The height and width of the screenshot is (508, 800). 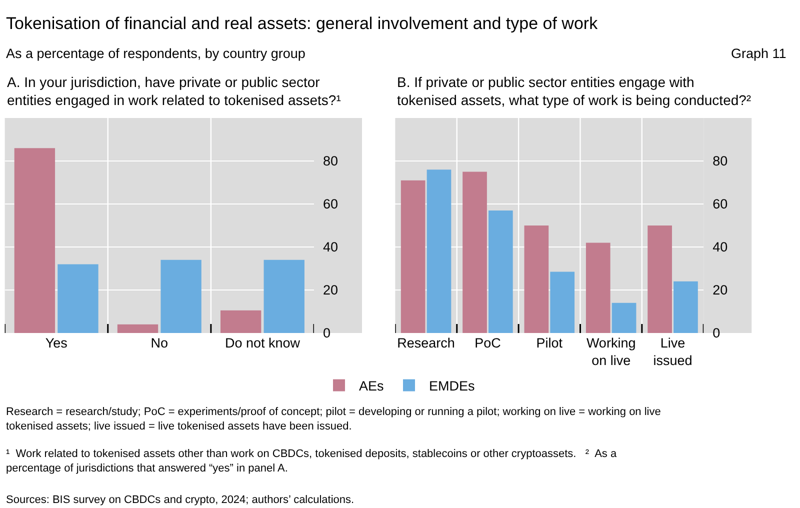 I want to click on x-tick-label: Working on live, so click(x=611, y=352).